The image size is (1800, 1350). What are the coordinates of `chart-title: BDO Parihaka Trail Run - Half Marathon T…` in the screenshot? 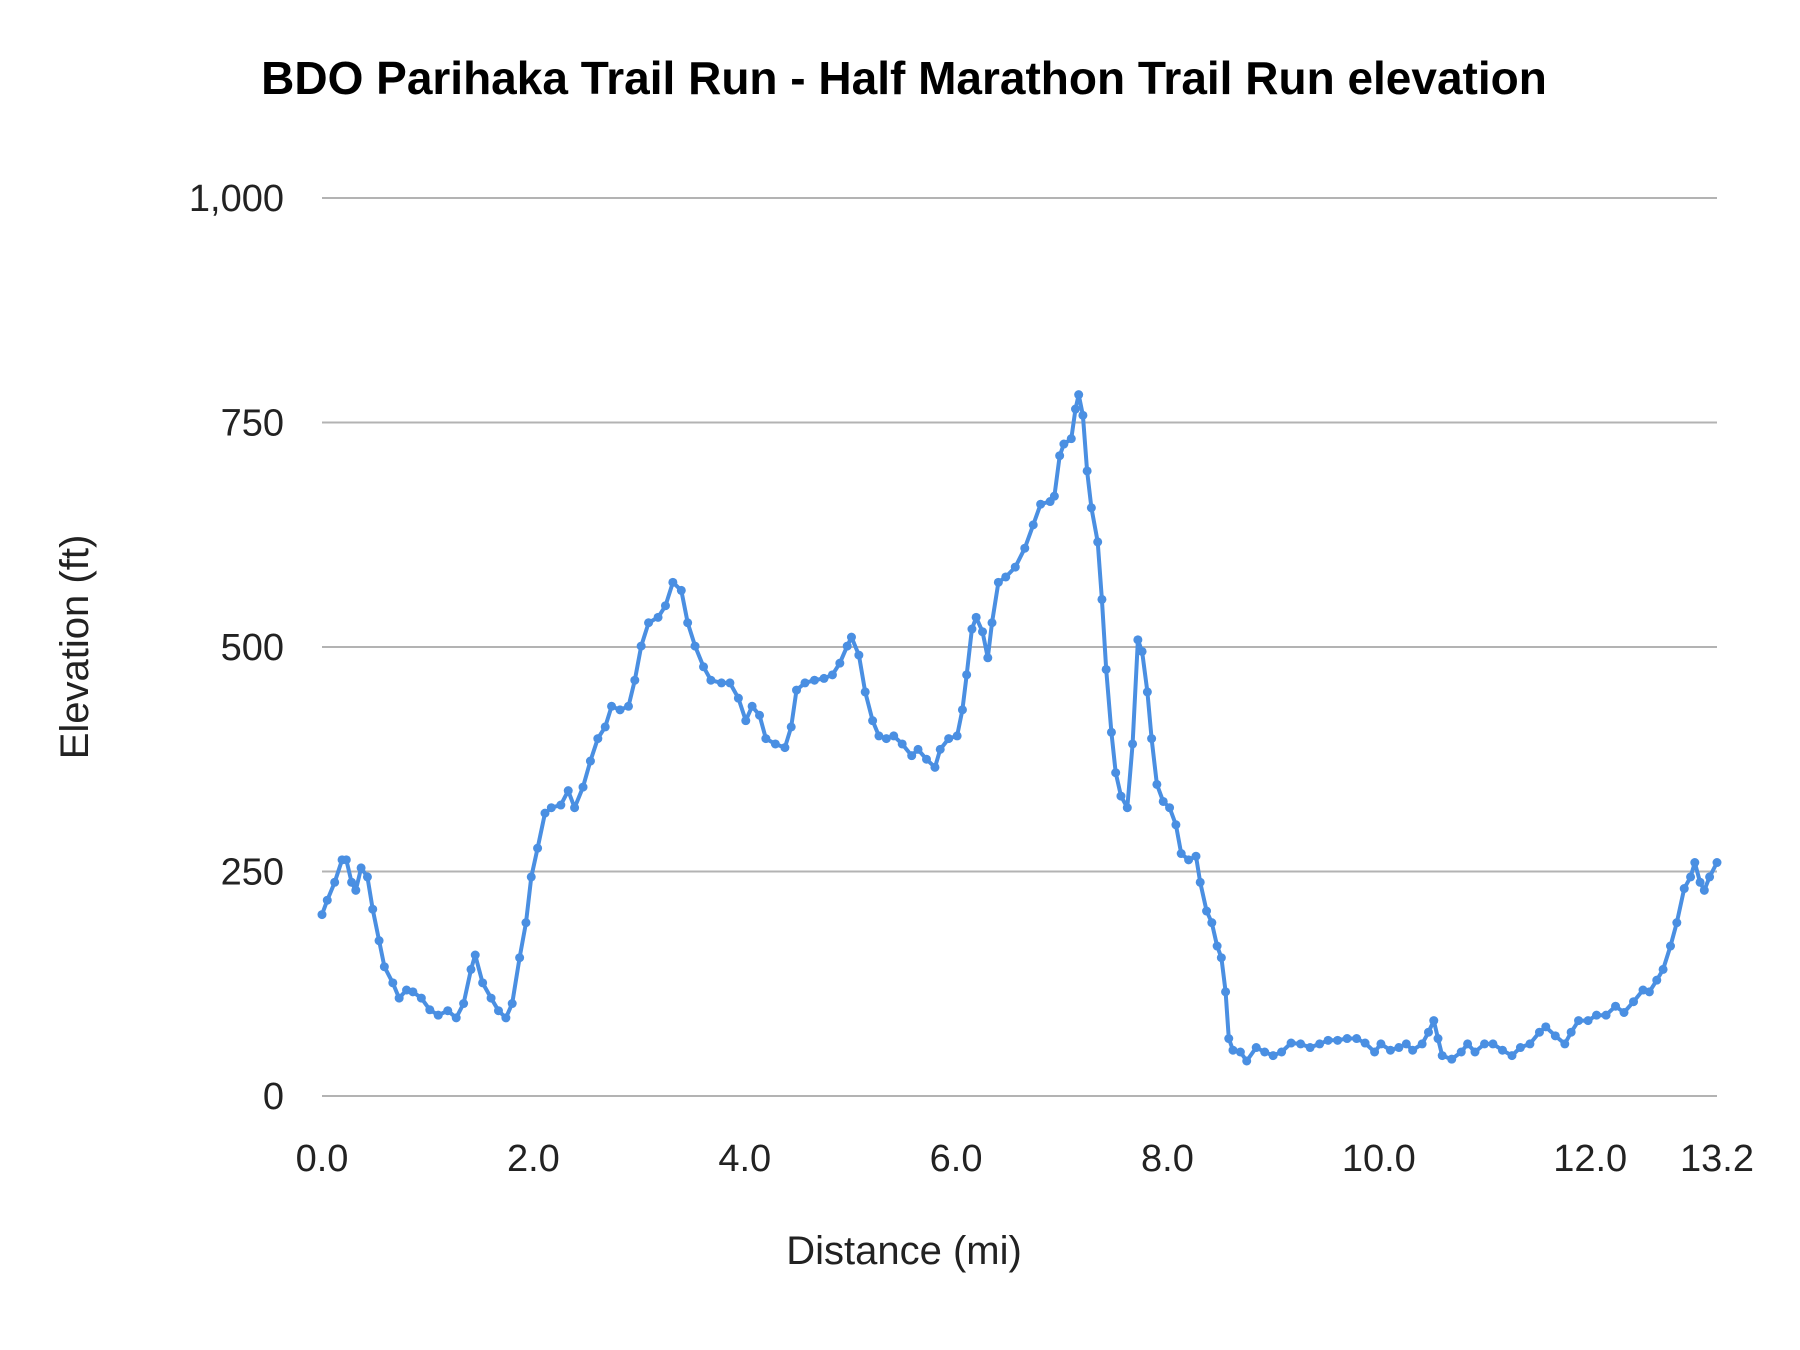 It's located at (904, 78).